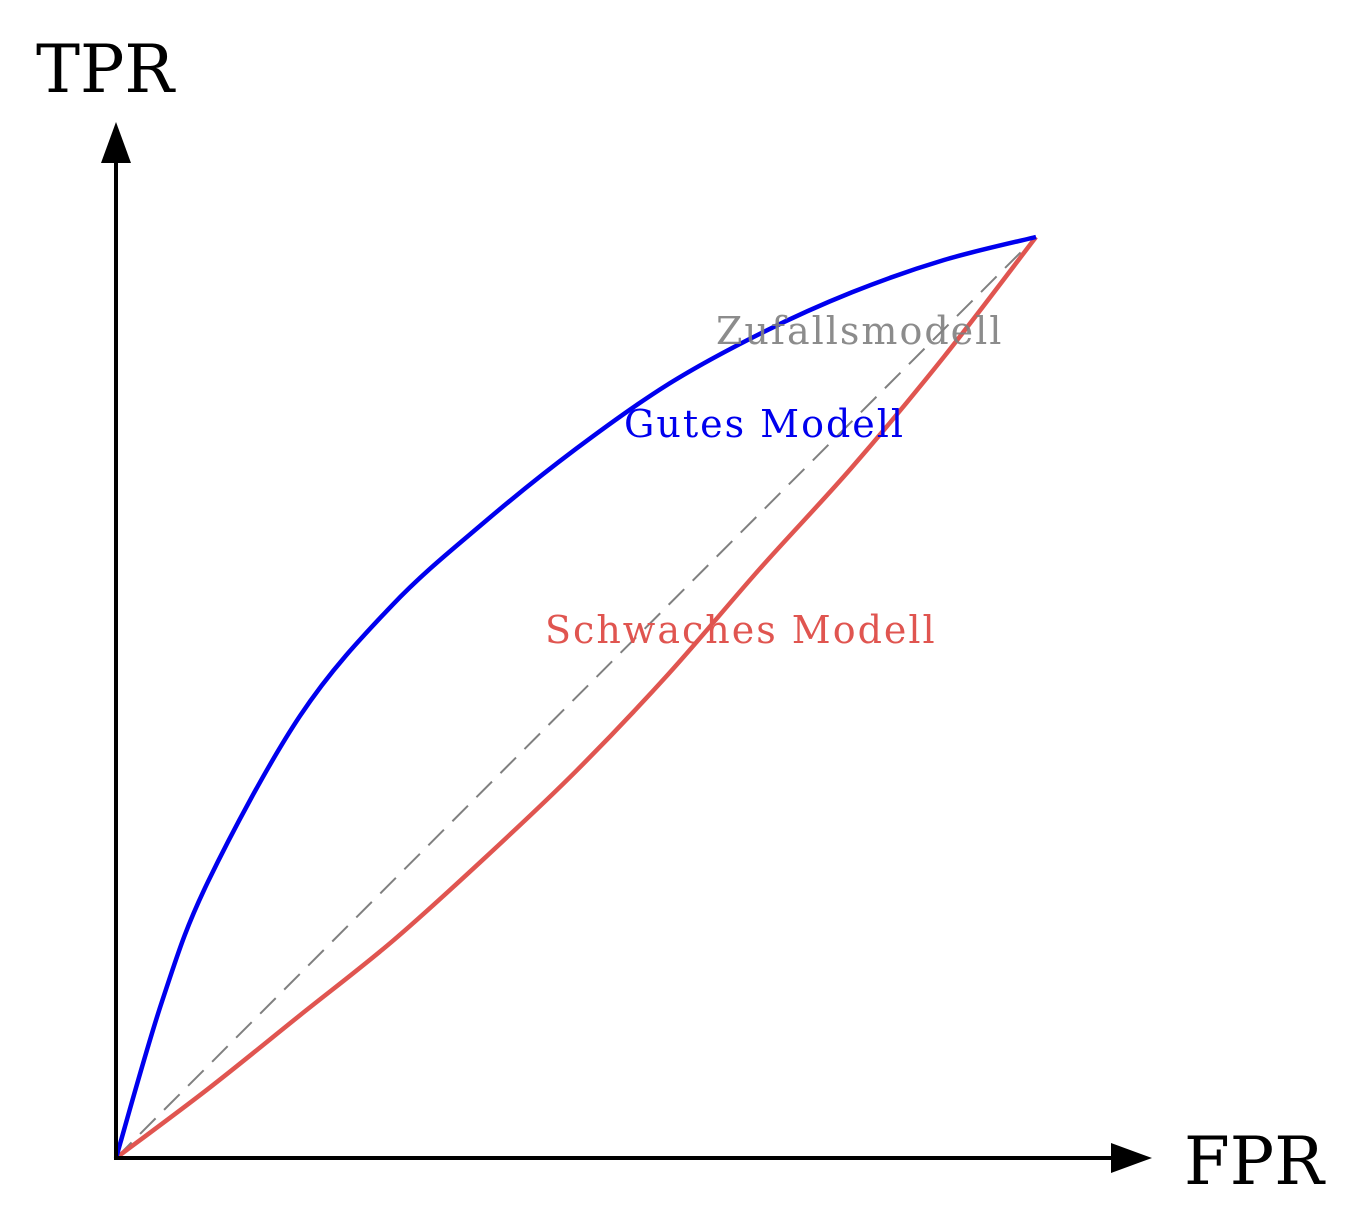  I want to click on x-axis-label: FPR, so click(1255, 1161).